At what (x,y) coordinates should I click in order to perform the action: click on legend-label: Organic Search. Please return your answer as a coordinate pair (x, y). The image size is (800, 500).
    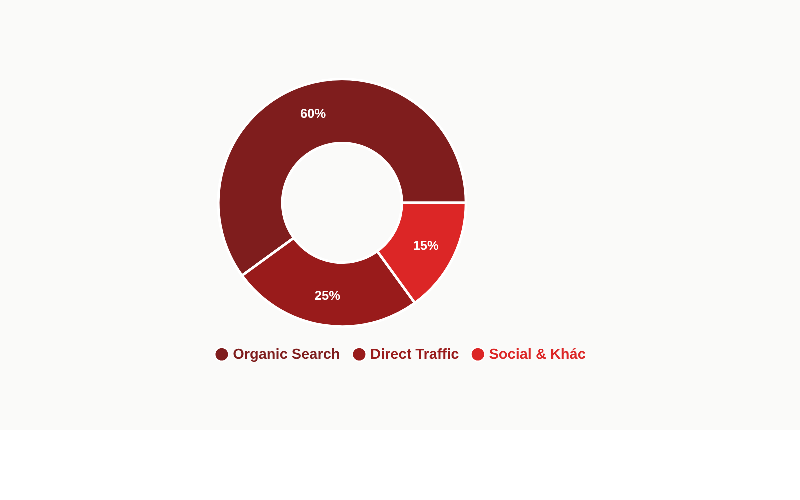
    Looking at the image, I should click on (286, 354).